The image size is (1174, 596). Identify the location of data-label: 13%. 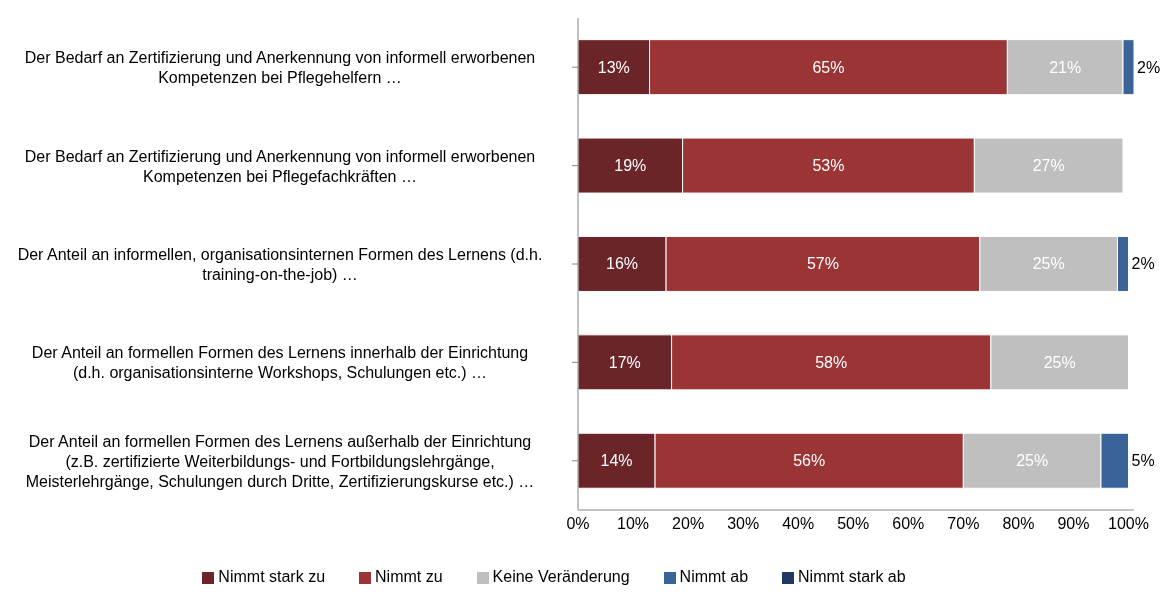
(613, 67).